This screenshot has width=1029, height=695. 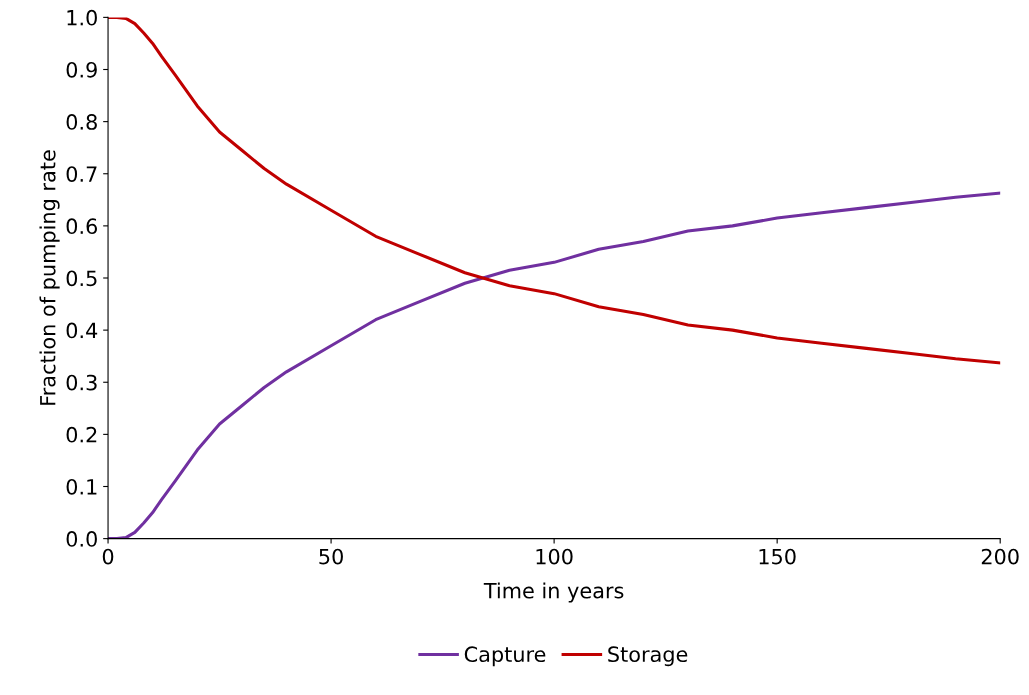 I want to click on y-tick-label: 0.0, so click(x=81, y=539).